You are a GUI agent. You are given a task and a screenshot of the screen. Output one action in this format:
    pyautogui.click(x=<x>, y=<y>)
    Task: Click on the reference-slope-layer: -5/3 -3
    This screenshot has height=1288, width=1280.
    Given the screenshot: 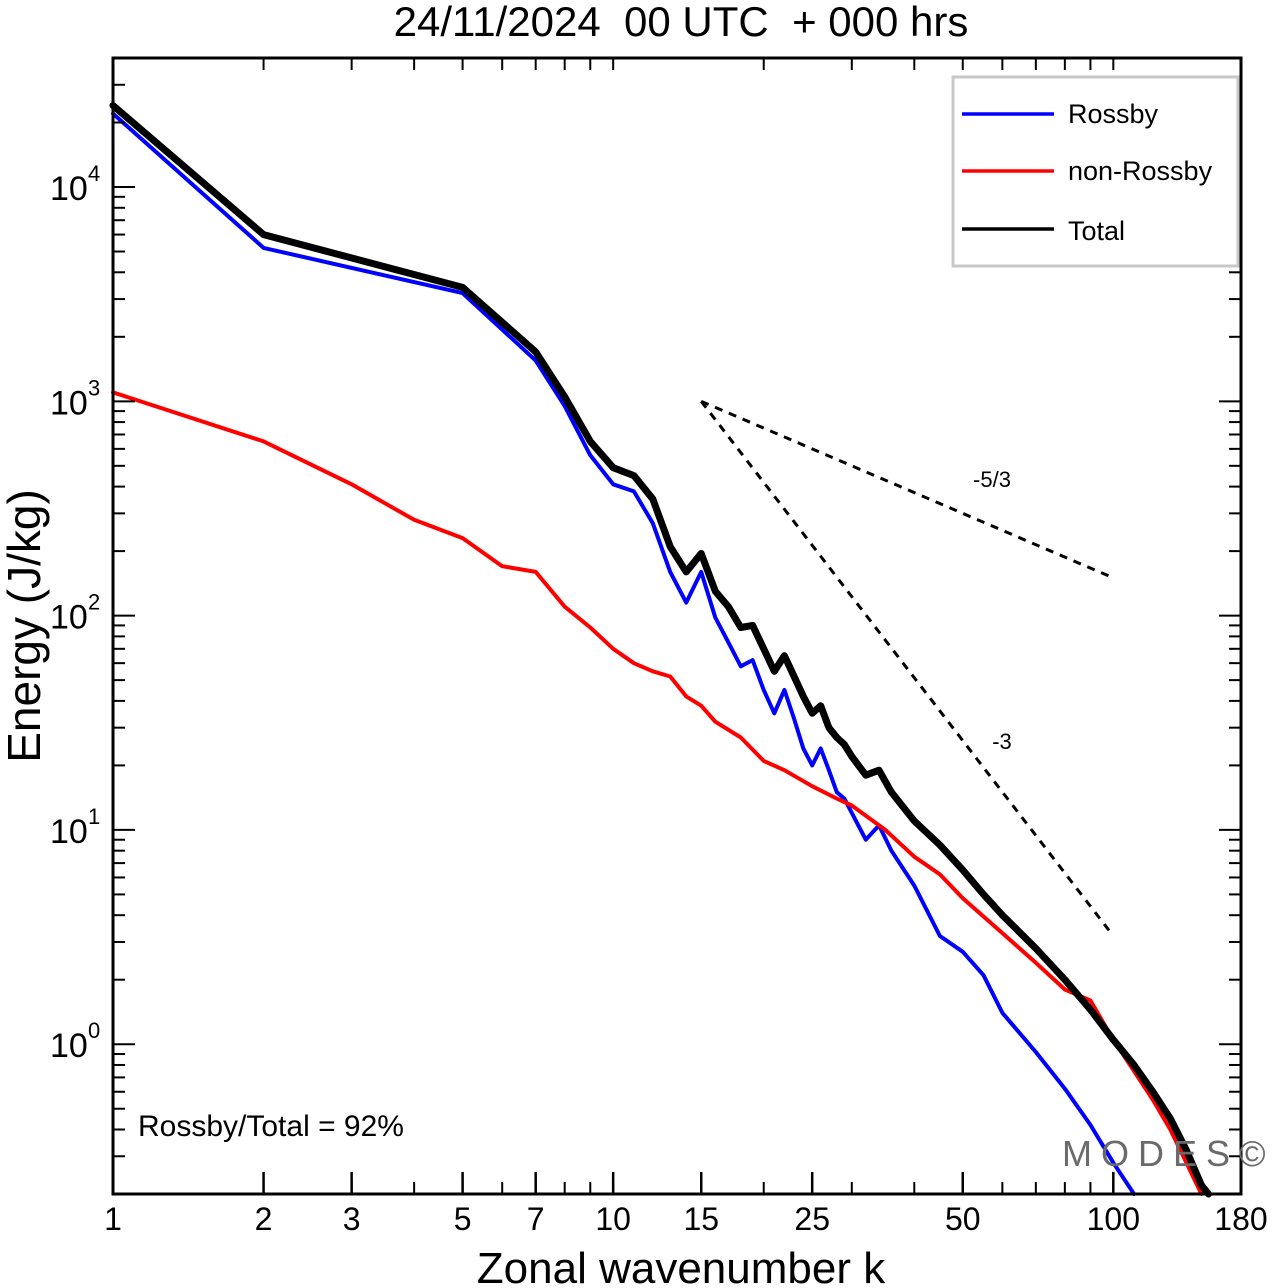 What is the action you would take?
    pyautogui.click(x=907, y=668)
    